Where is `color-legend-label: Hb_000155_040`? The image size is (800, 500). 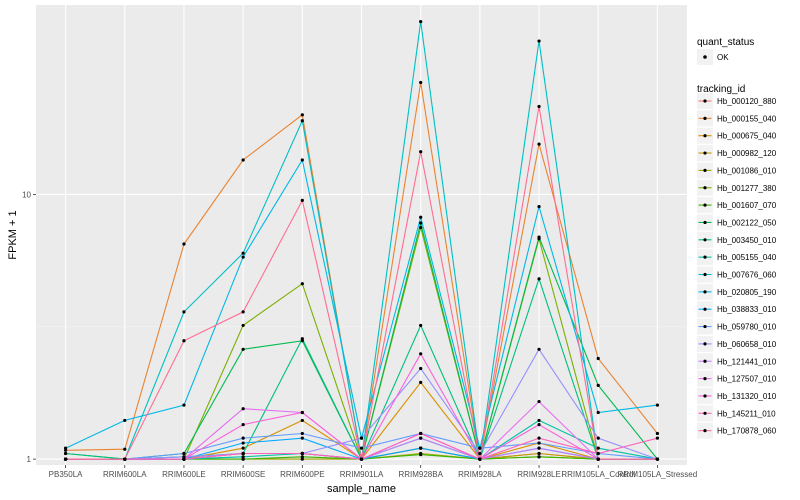 color-legend-label: Hb_000155_040 is located at coordinates (747, 118).